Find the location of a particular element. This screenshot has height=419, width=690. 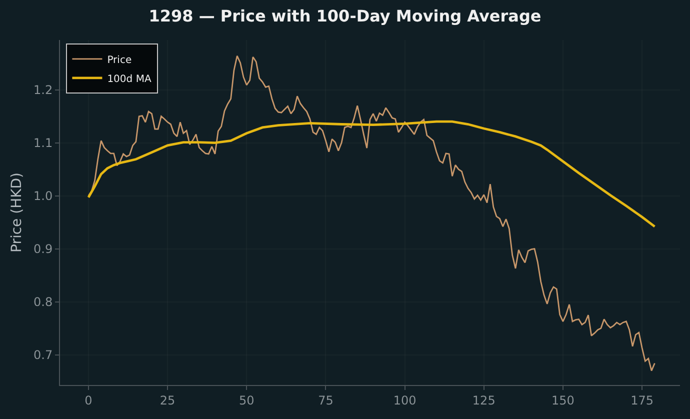

y-tick-label: 1.0 is located at coordinates (43, 196).